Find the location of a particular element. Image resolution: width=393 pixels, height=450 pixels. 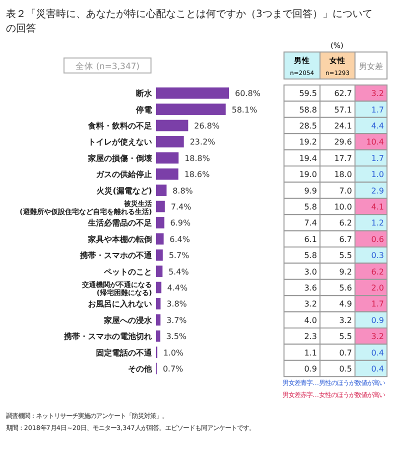

data-label: 1.2 is located at coordinates (377, 223).